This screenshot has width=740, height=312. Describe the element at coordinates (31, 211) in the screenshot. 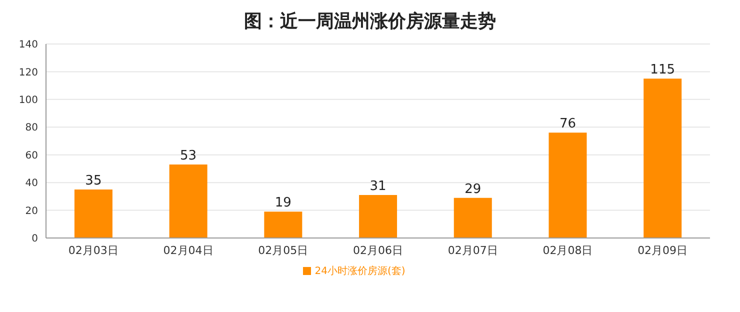

I see `y-tick-label: 20` at that location.